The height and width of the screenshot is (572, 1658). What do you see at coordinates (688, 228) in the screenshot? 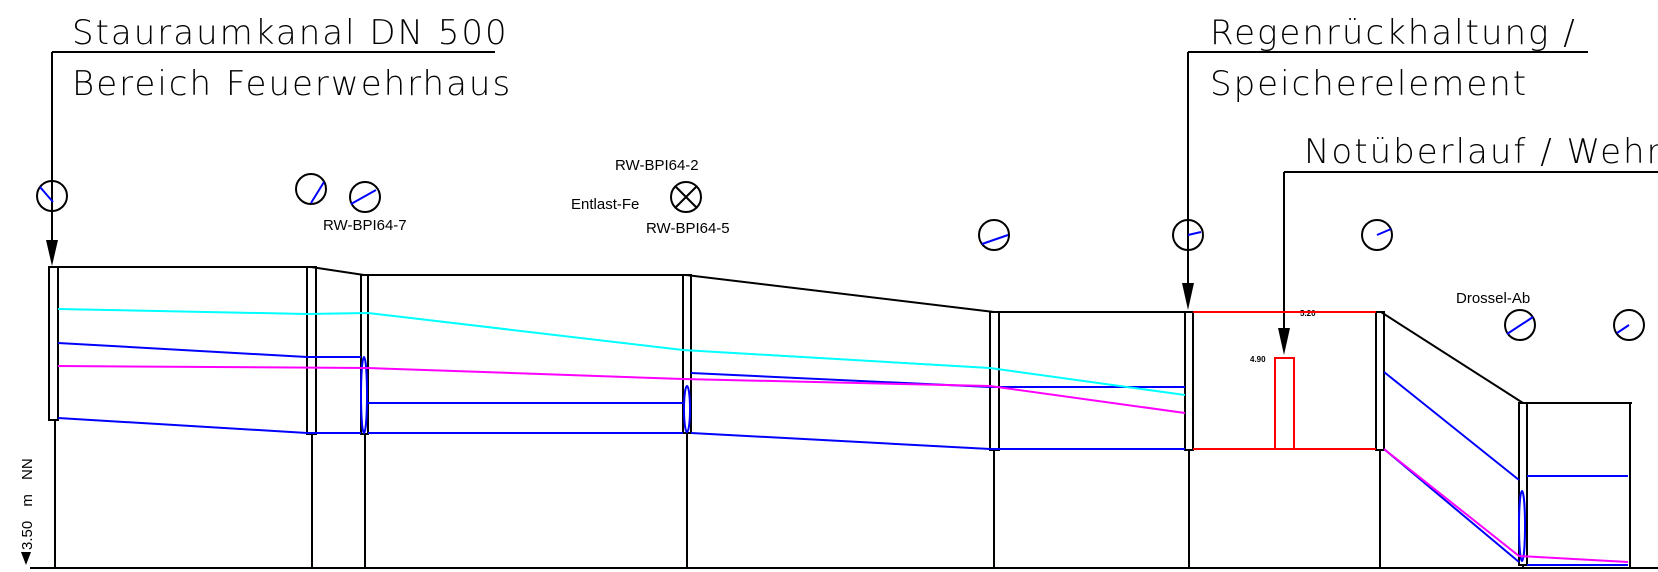
I see `label-rw-bpi64-5: RW-BPI64-5` at bounding box center [688, 228].